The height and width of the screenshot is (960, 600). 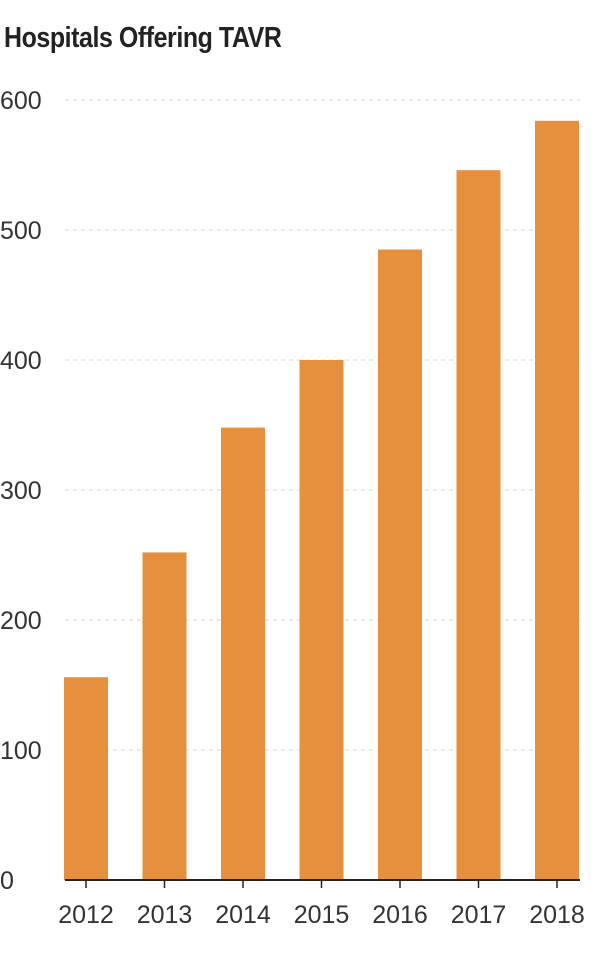 I want to click on y-tick-label: 500, so click(x=21, y=231).